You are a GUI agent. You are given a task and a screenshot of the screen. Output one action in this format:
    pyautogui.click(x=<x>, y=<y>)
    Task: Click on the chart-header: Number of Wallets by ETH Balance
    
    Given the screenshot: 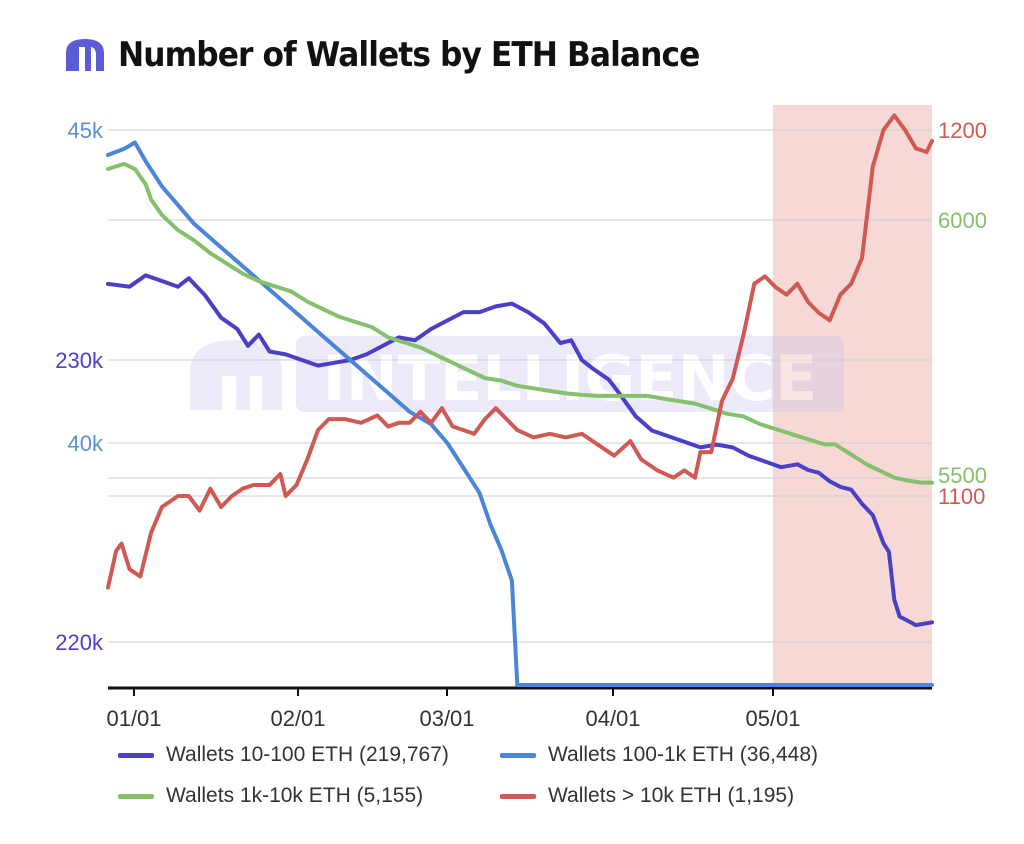 What is the action you would take?
    pyautogui.click(x=406, y=55)
    